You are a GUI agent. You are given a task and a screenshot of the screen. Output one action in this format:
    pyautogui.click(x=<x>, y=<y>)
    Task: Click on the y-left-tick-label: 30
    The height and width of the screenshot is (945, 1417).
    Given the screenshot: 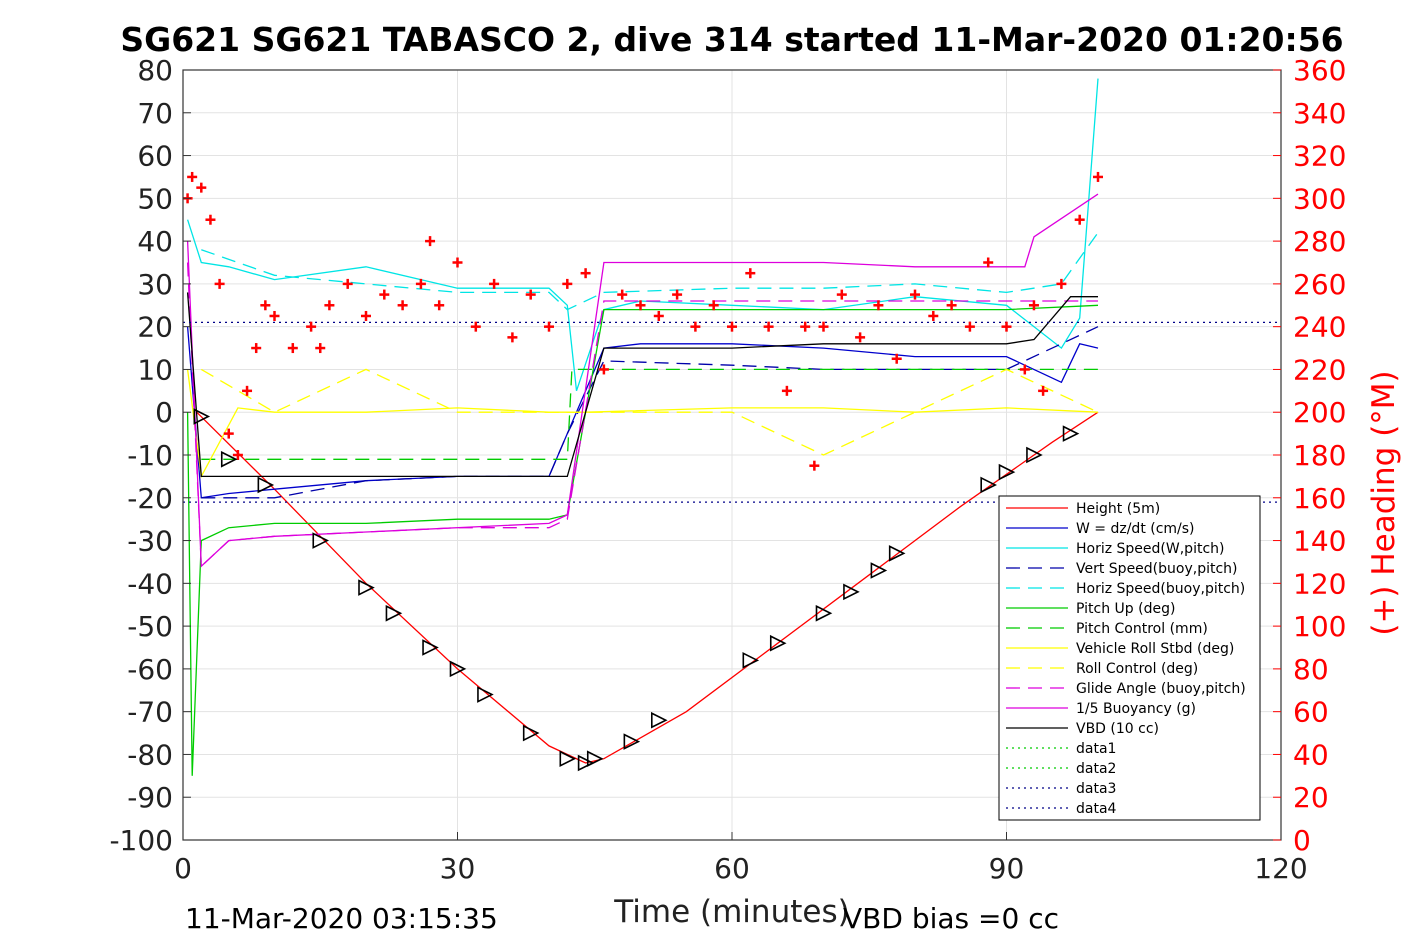 What is the action you would take?
    pyautogui.click(x=155, y=284)
    